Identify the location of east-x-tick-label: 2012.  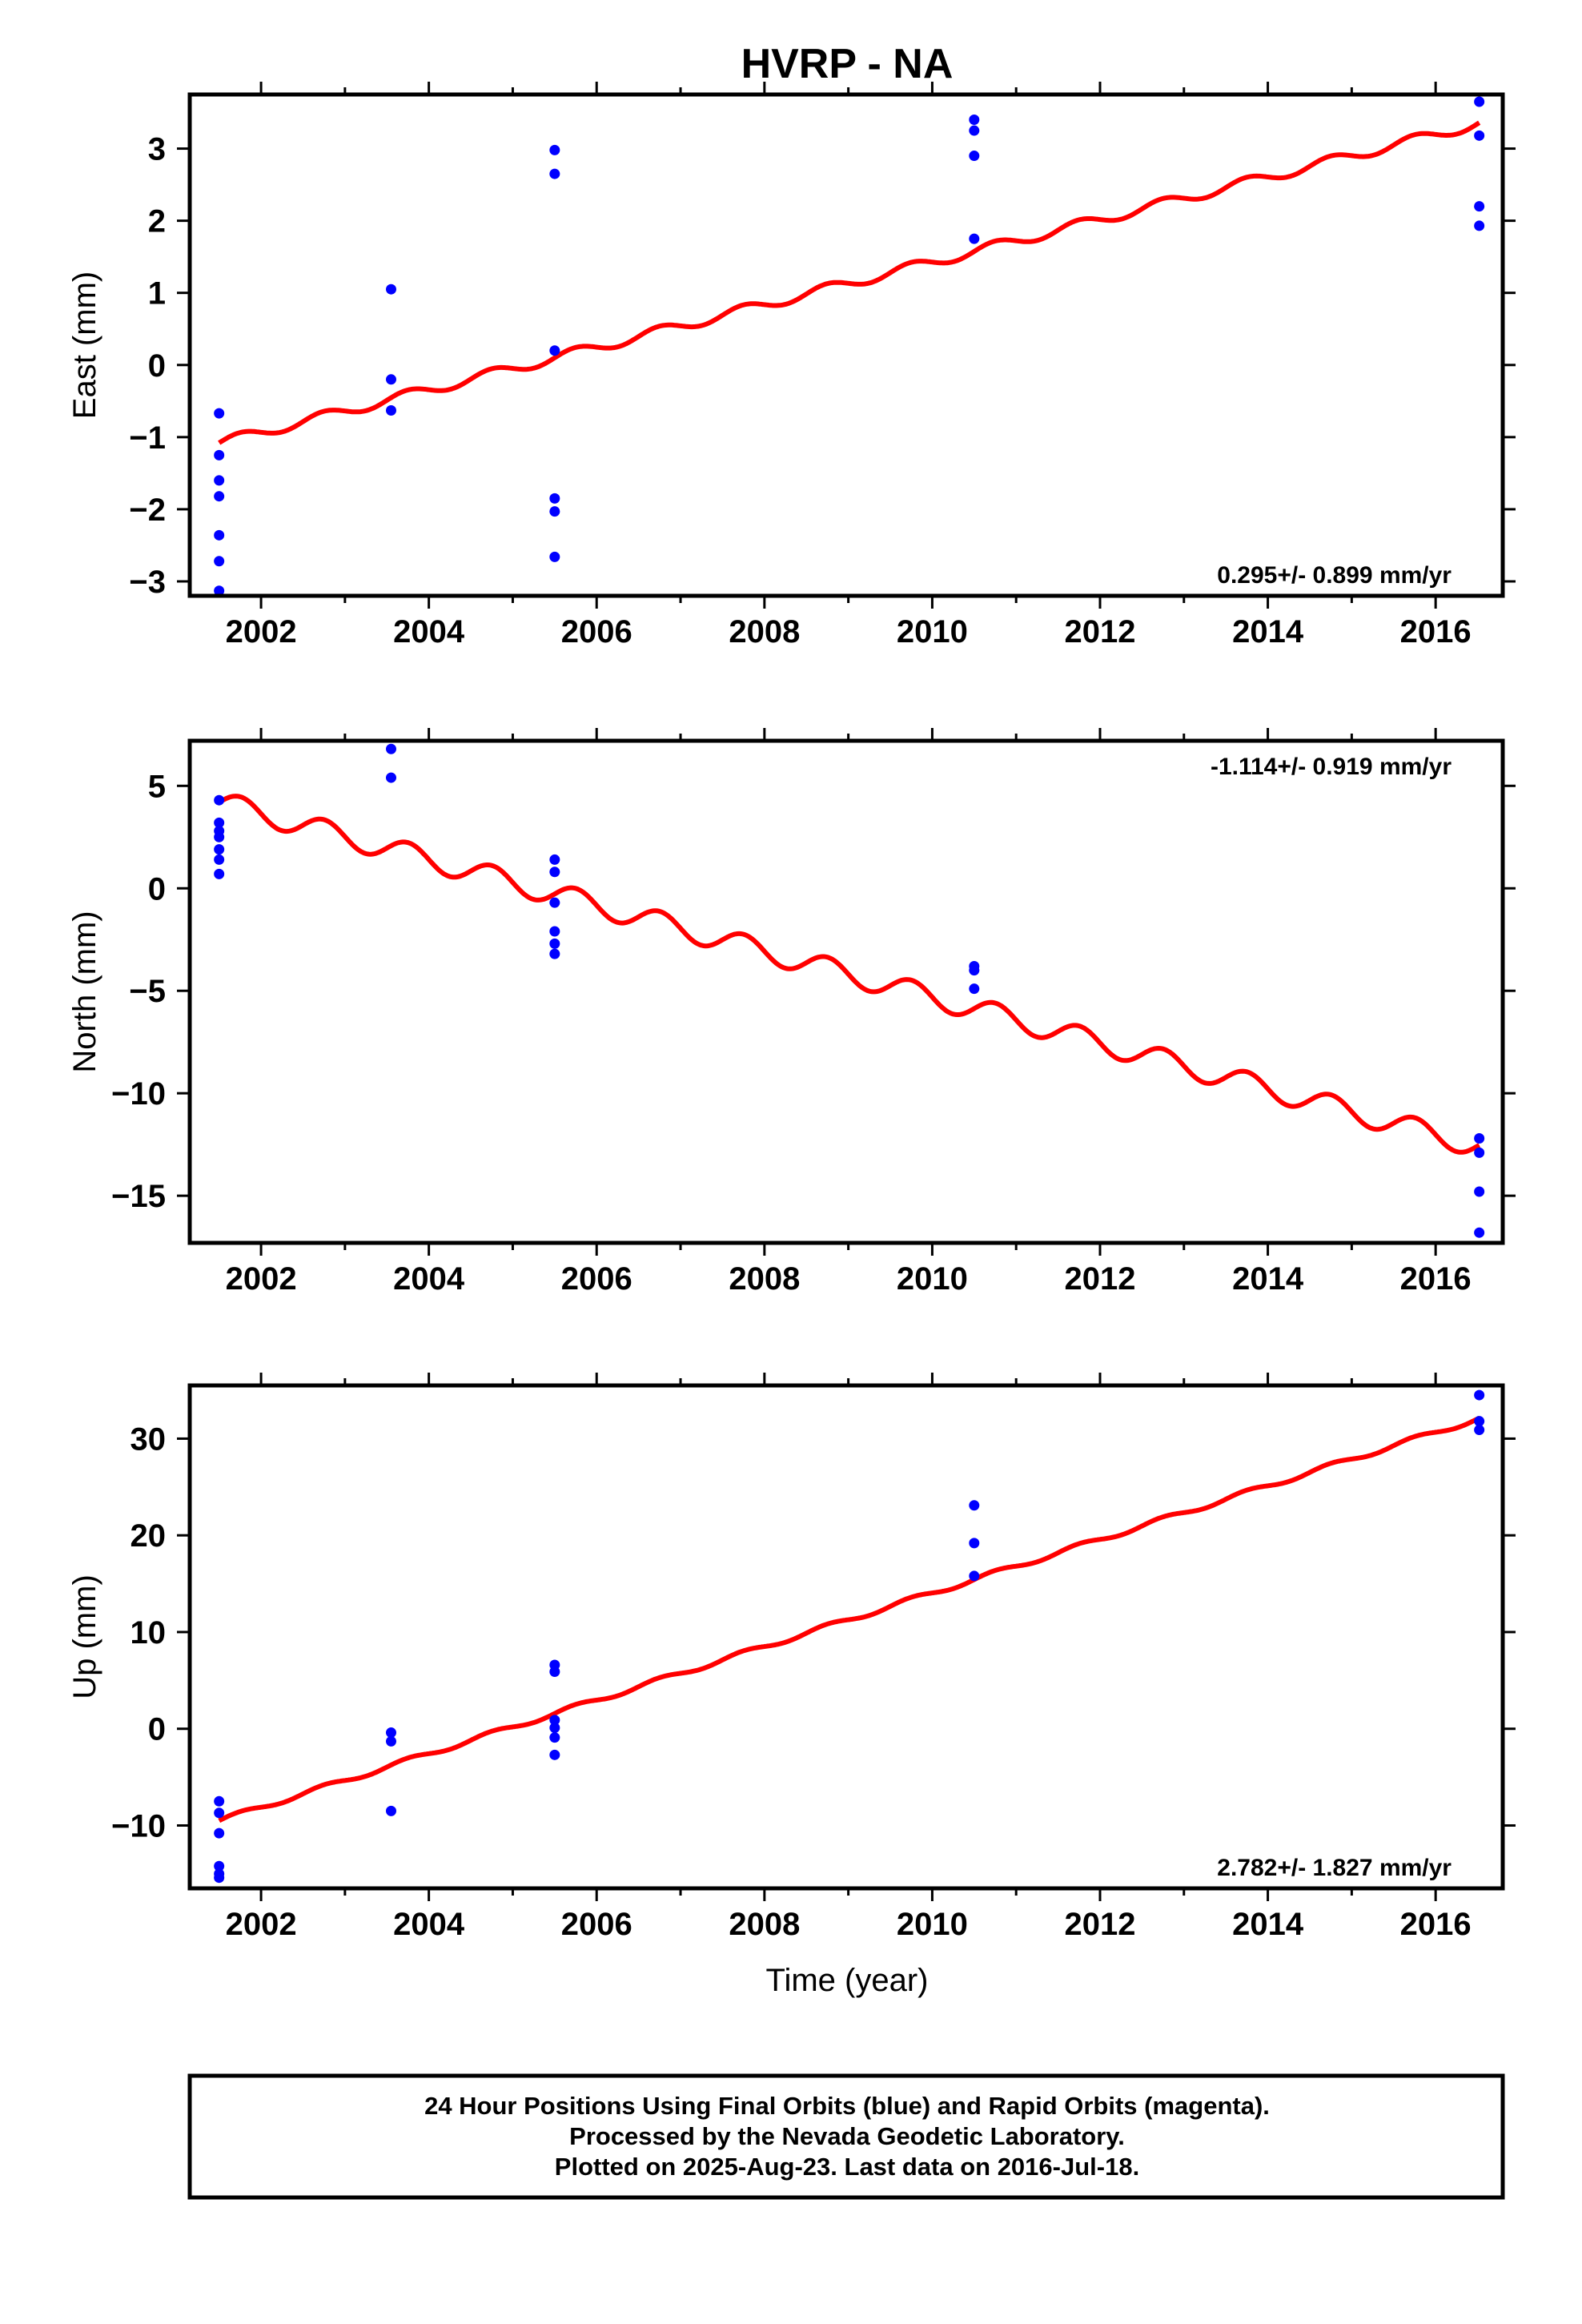
(1100, 631).